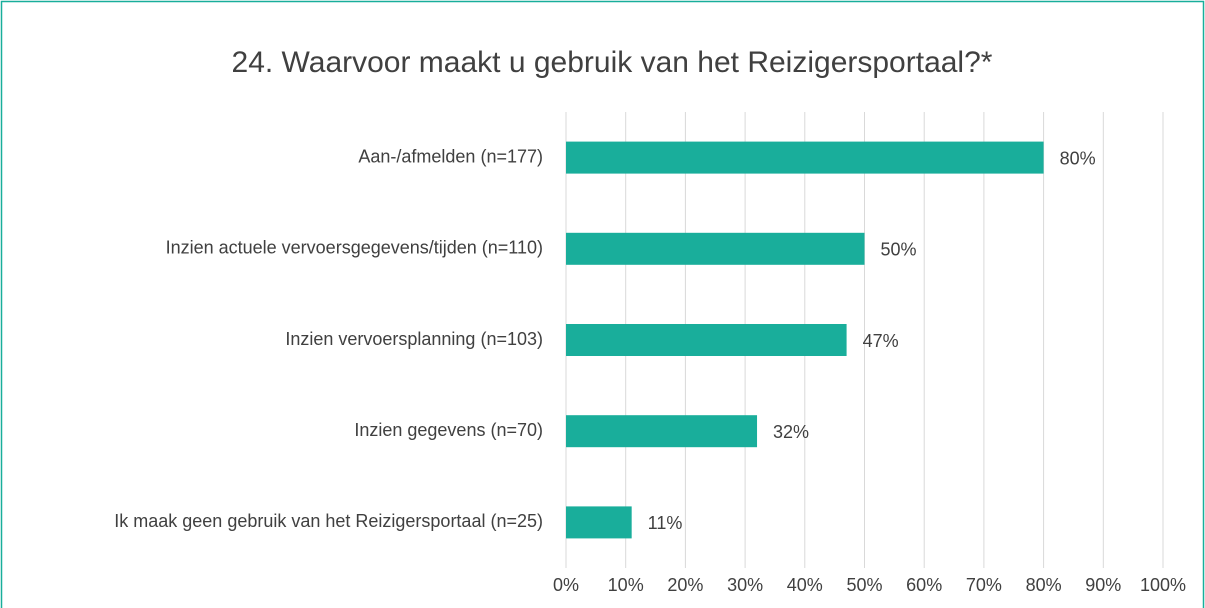 The height and width of the screenshot is (608, 1205). Describe the element at coordinates (924, 585) in the screenshot. I see `x-tick-label: 60%` at that location.